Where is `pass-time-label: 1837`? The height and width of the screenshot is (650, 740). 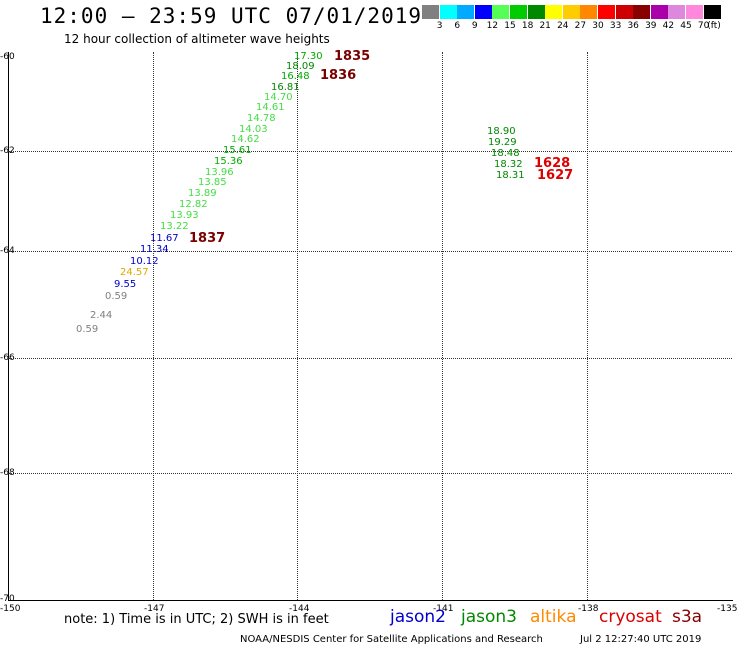 pass-time-label: 1837 is located at coordinates (207, 238).